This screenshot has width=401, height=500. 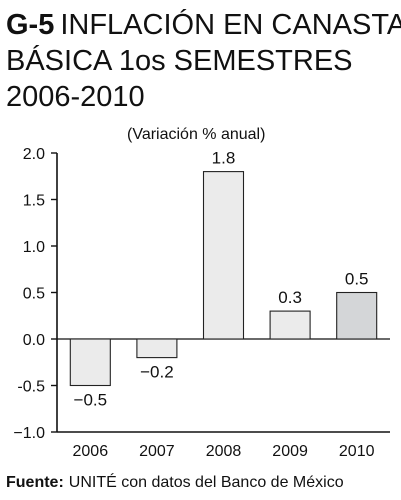 I want to click on y-axis-ticks: 2.0 1.5 1.0 0.5 0.0 -0.5 −1.0, so click(x=35, y=294).